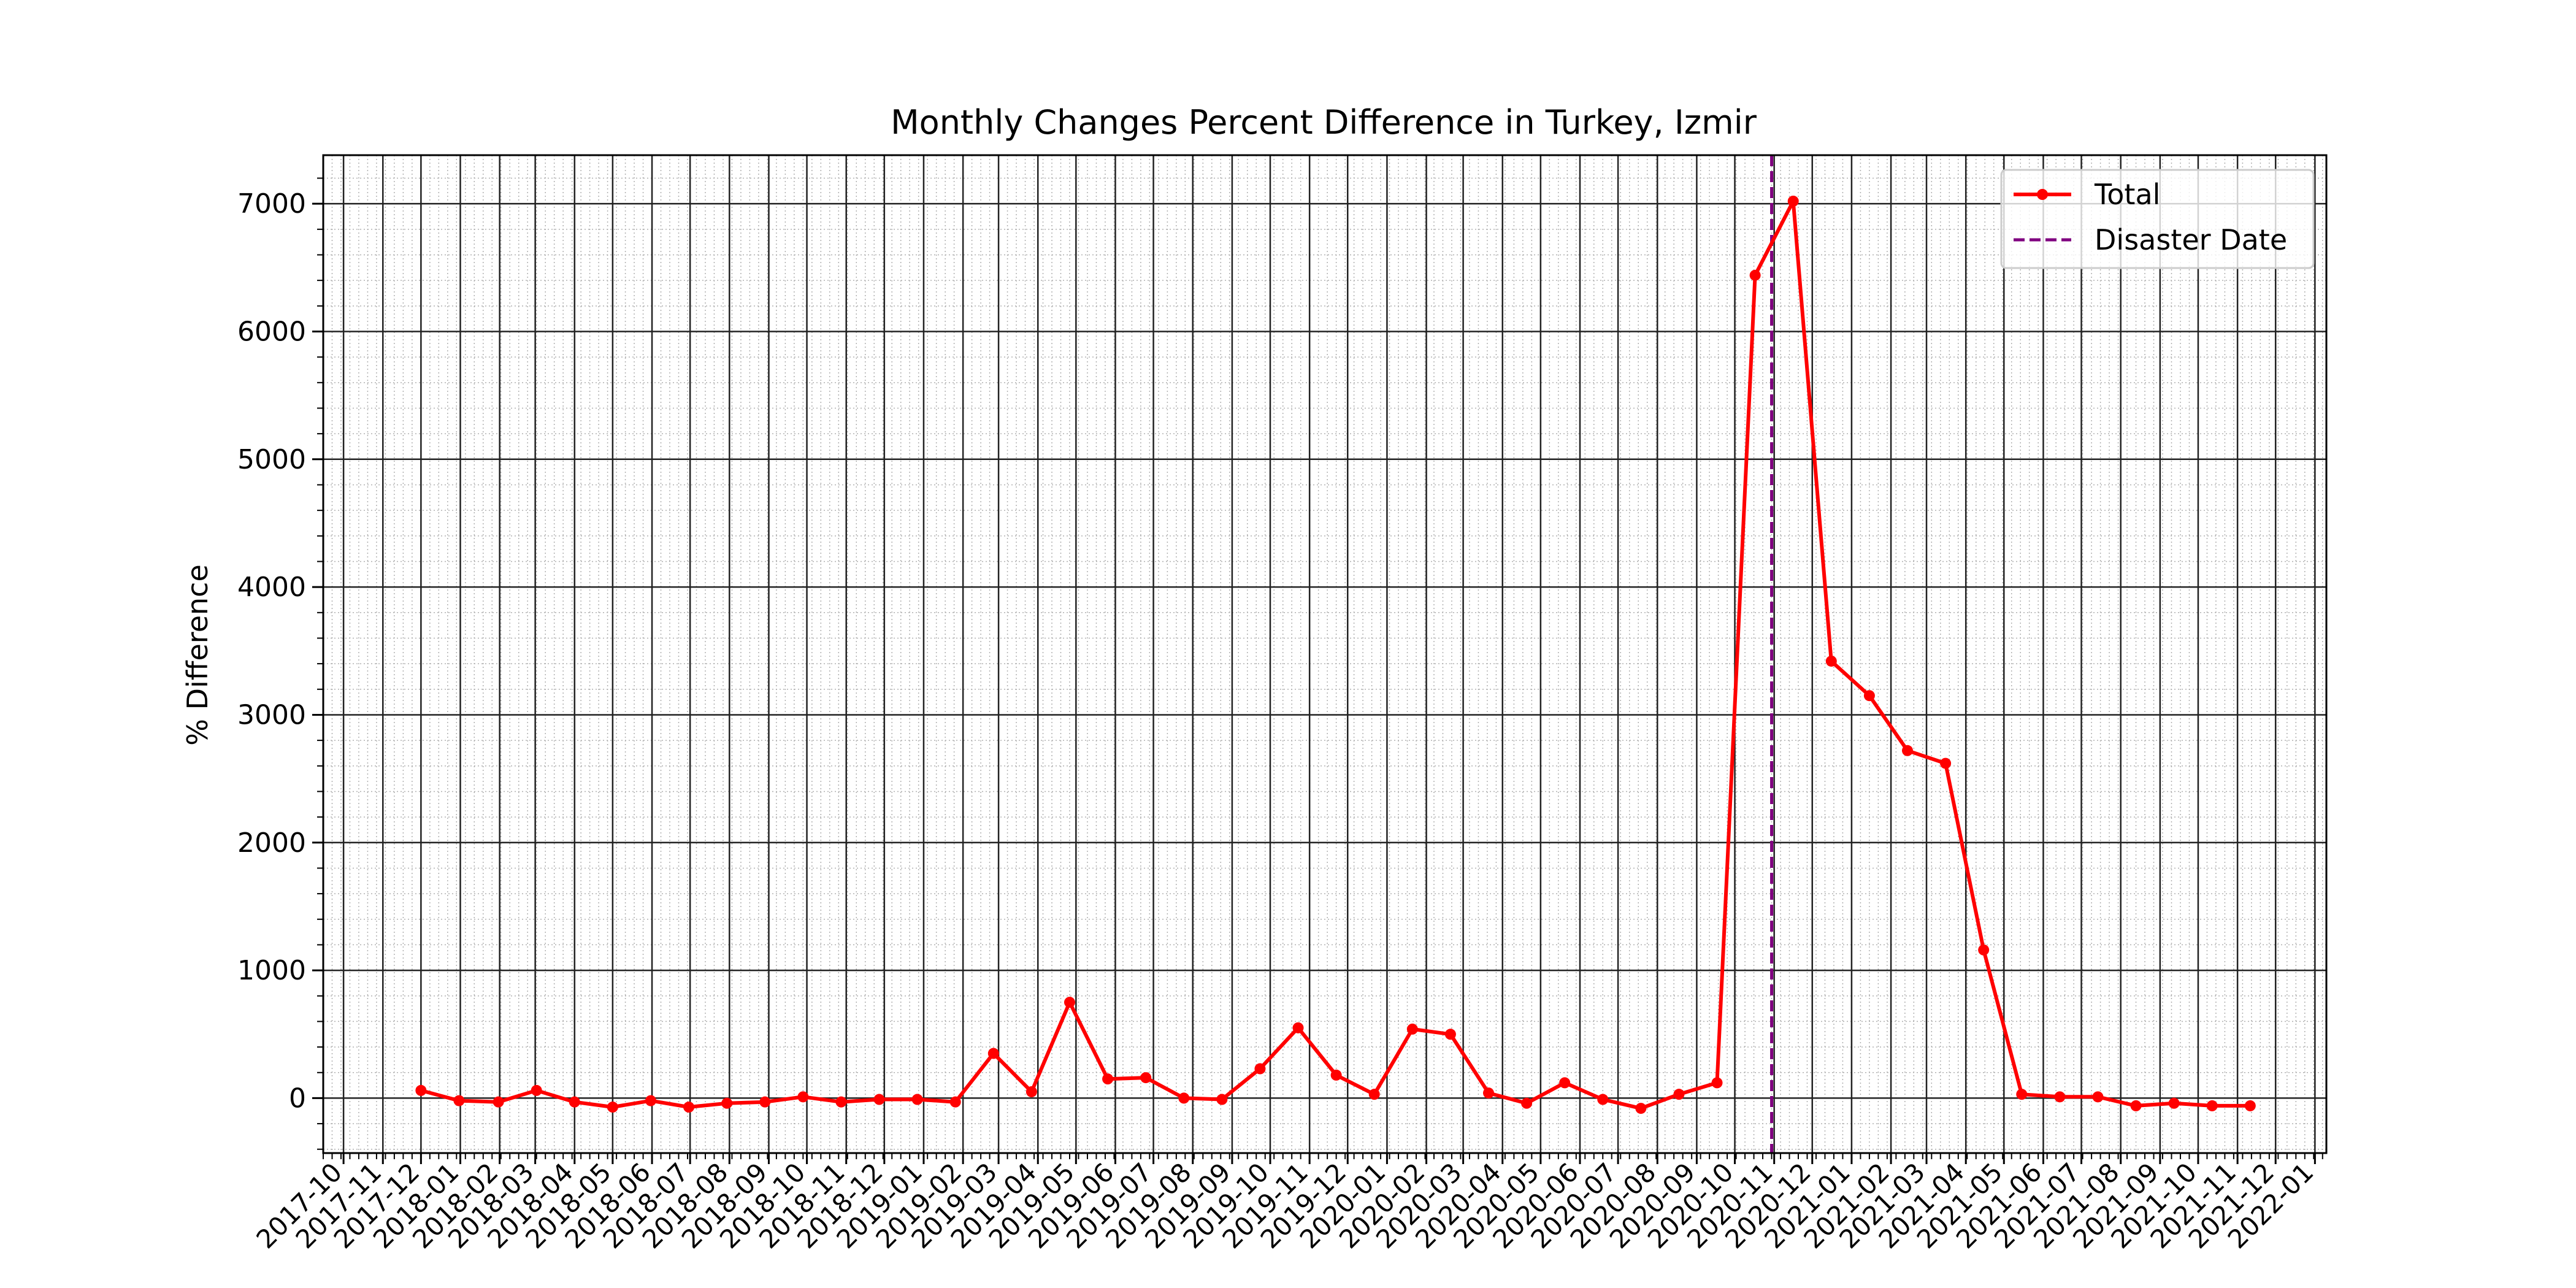 The width and height of the screenshot is (2576, 1288). Describe the element at coordinates (2127, 194) in the screenshot. I see `legend-total-label: Total` at that location.